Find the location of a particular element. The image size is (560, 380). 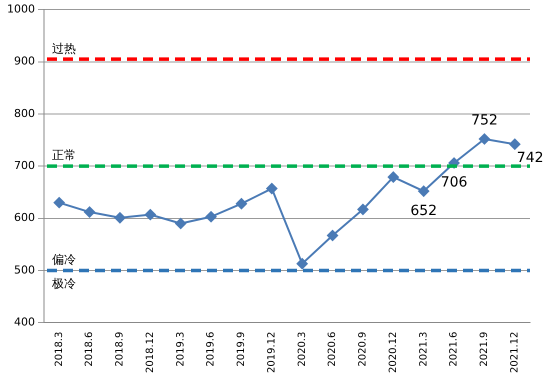

data-label: 652 is located at coordinates (424, 210).